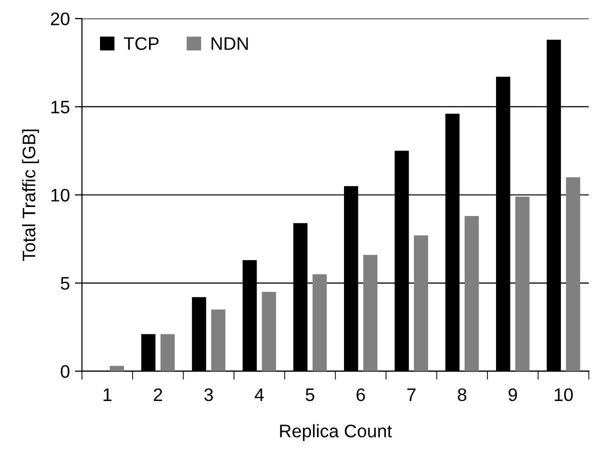 Image resolution: width=607 pixels, height=464 pixels. What do you see at coordinates (60, 195) in the screenshot?
I see `y-tick-label: 10` at bounding box center [60, 195].